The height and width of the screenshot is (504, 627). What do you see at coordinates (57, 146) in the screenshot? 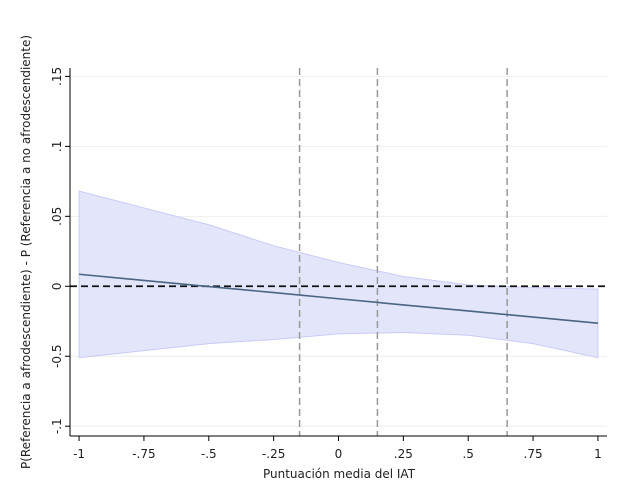
I see `y-tick-label: .1` at bounding box center [57, 146].